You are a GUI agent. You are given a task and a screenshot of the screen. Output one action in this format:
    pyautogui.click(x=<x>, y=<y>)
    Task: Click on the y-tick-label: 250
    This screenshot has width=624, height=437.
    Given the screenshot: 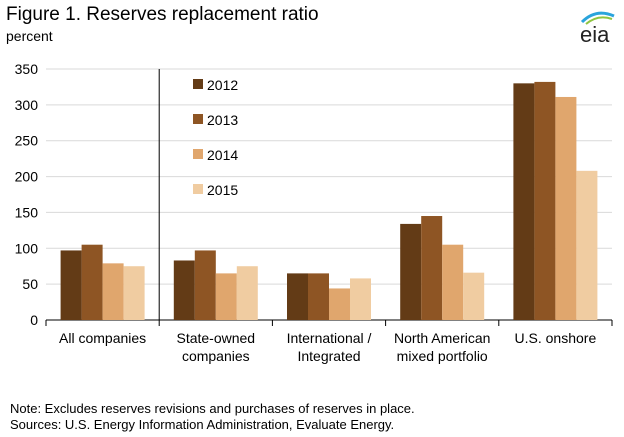 What is the action you would take?
    pyautogui.click(x=27, y=141)
    